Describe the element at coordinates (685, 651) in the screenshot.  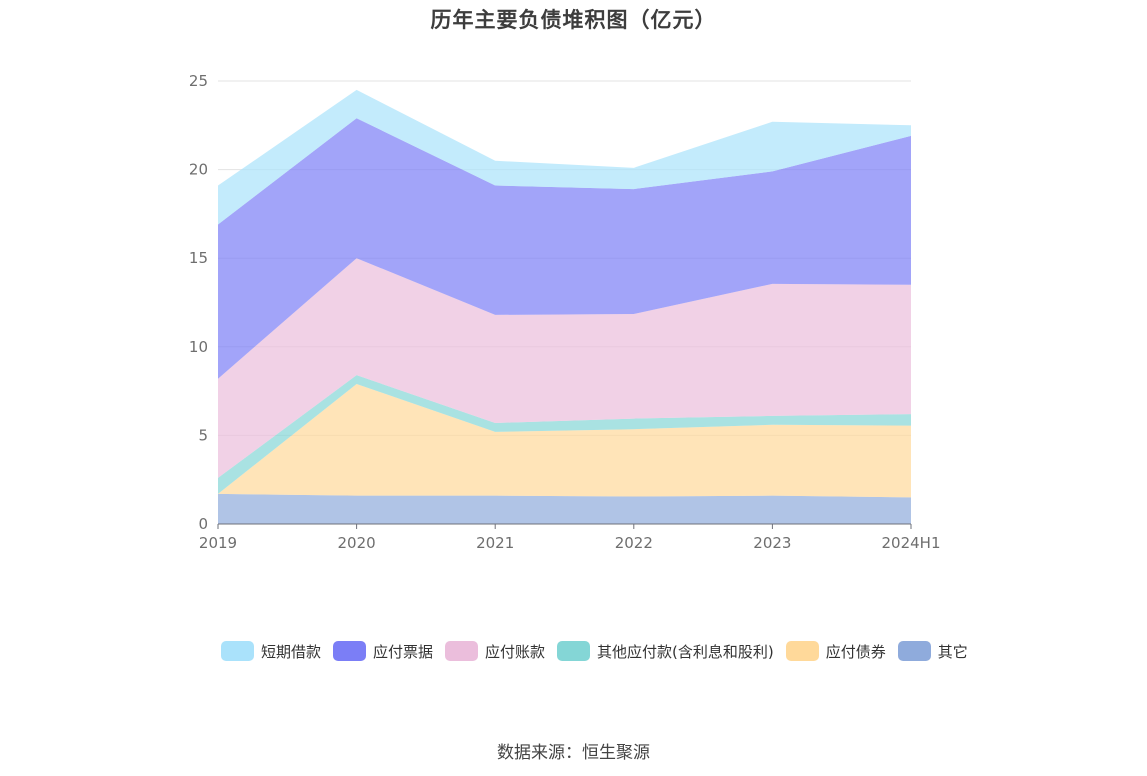
I see `legend-label: 其他应付款(含利息和股利)` at that location.